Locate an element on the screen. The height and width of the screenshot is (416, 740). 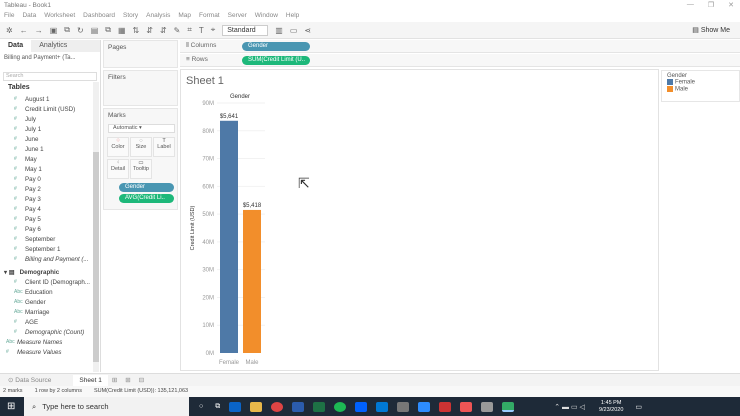
forward-icon: → is located at coordinates (38, 30).